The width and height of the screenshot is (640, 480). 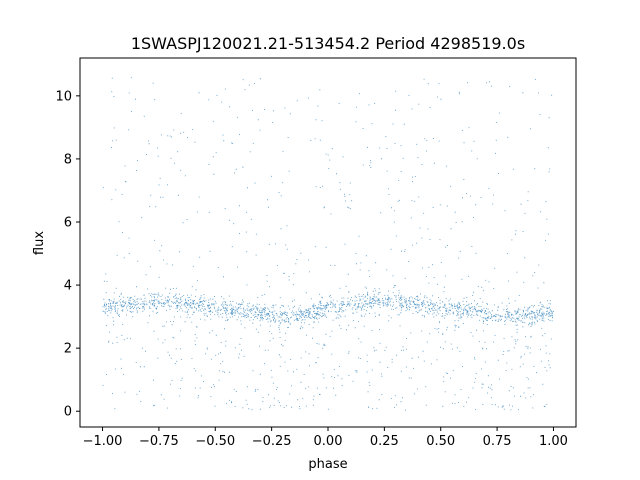 I want to click on y-tick-label: 0, so click(x=68, y=412).